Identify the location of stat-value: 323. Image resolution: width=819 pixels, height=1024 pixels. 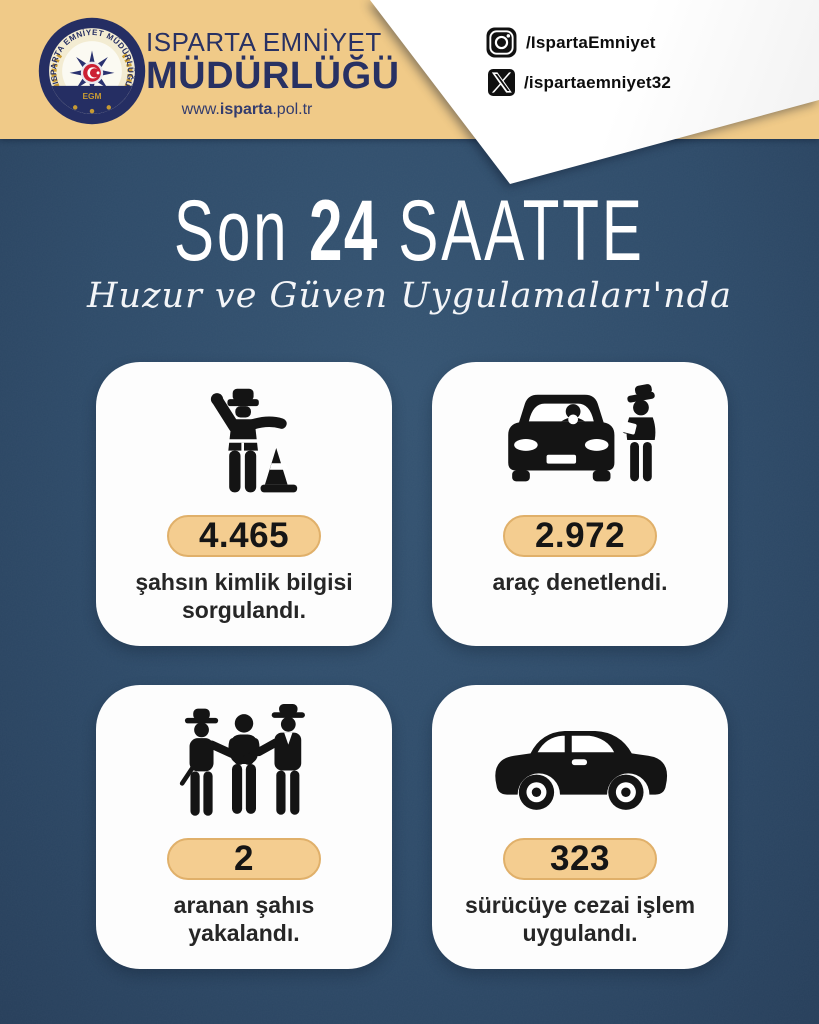
(580, 858).